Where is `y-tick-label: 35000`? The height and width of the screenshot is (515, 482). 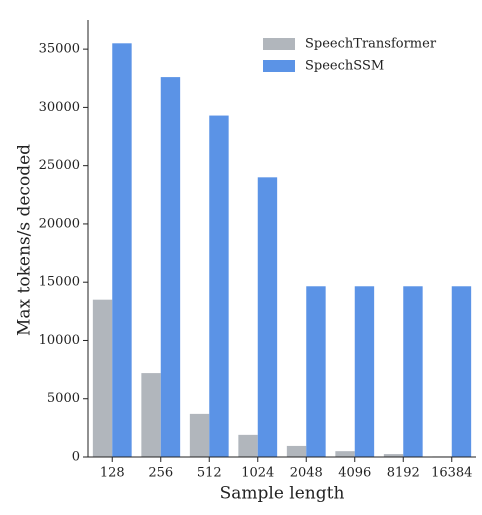 y-tick-label: 35000 is located at coordinates (59, 49).